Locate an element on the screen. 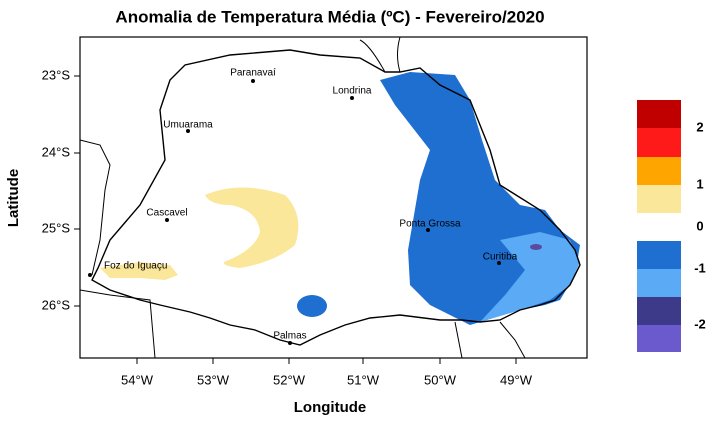 The image size is (718, 426). legend is located at coordinates (659, 226).